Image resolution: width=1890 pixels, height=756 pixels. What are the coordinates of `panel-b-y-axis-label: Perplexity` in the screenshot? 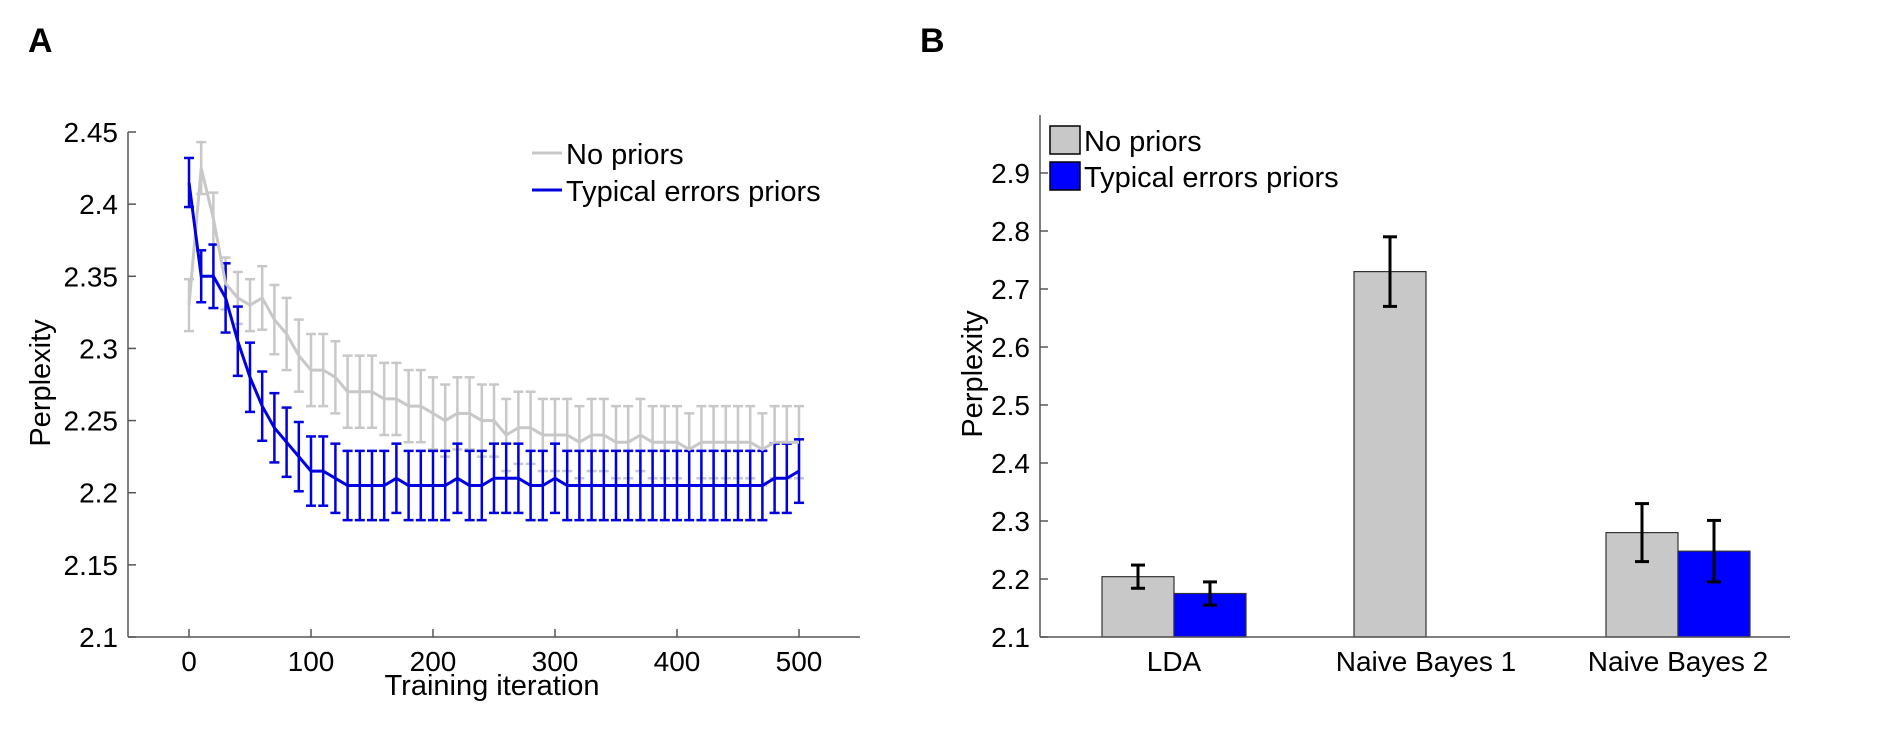 It's located at (973, 374).